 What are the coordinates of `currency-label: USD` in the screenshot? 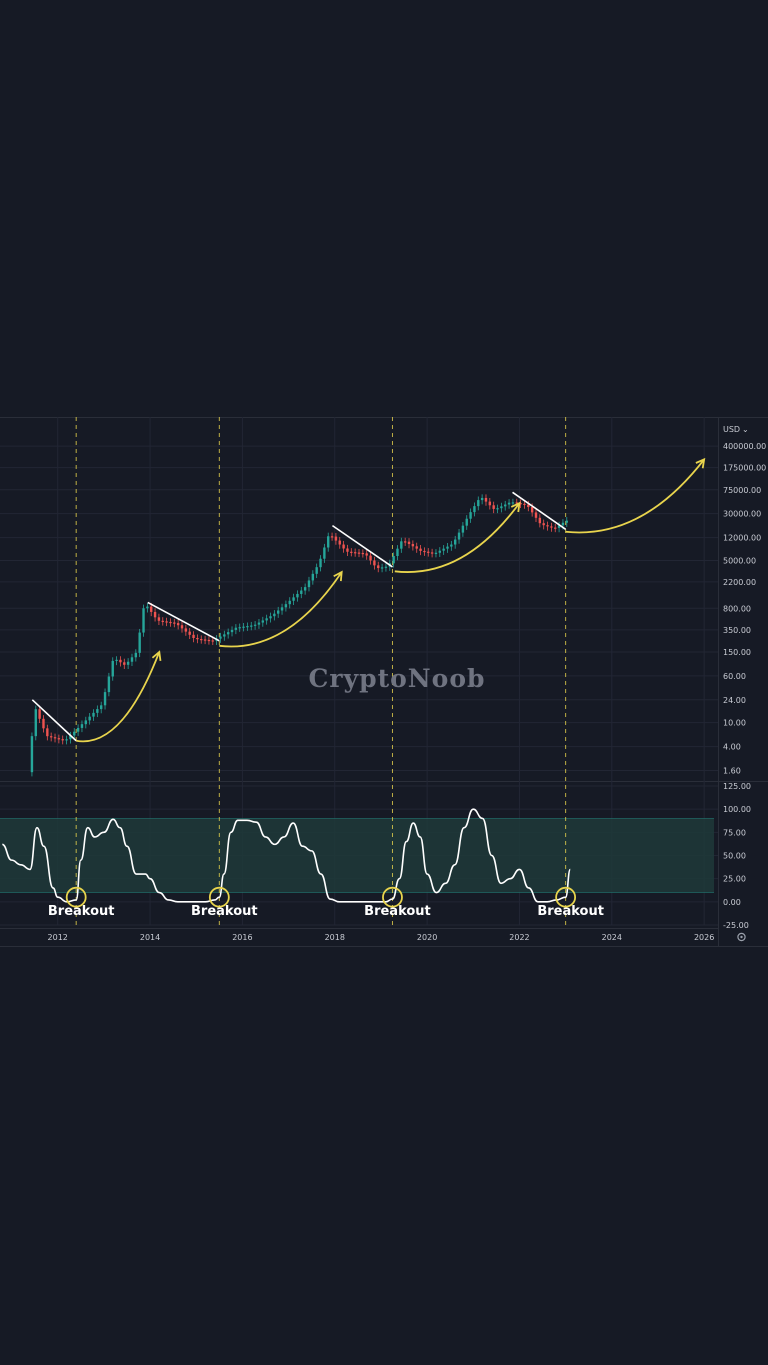 It's located at (731, 429).